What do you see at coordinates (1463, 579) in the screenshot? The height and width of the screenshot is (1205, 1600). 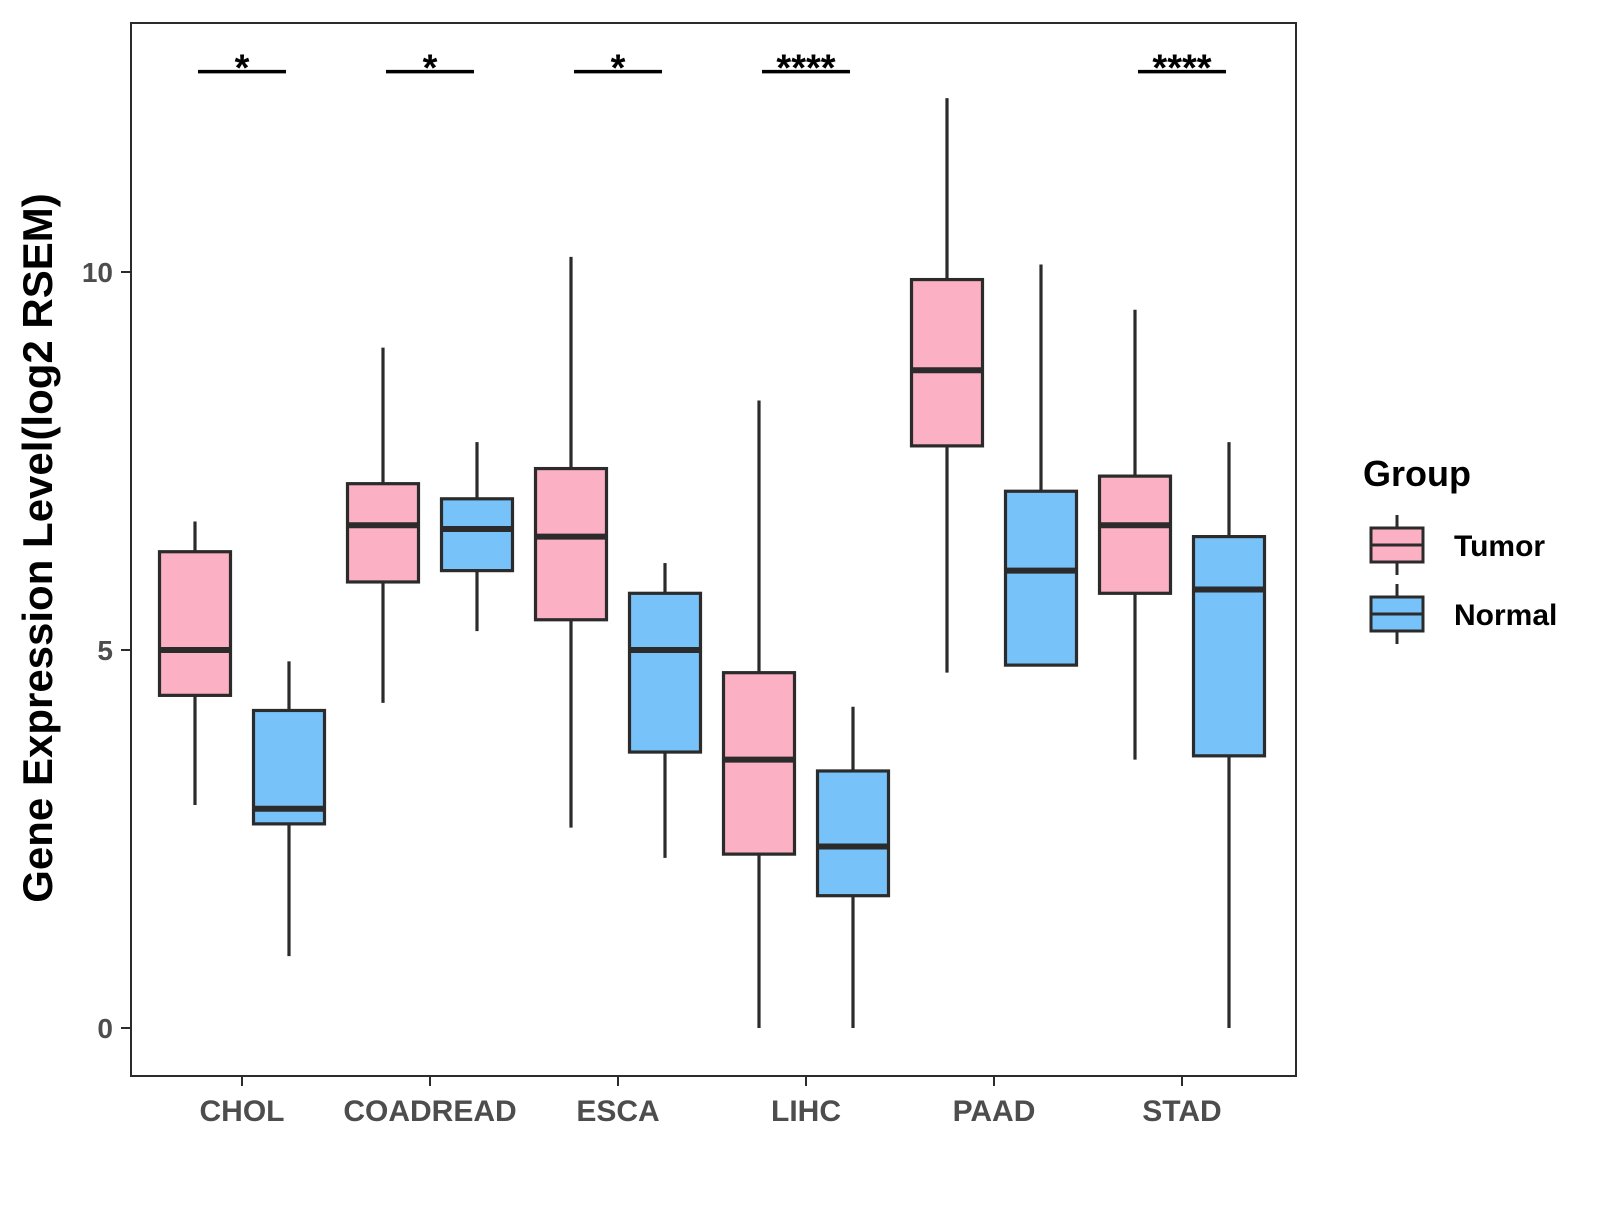 I see `legend: Tumor Normal` at bounding box center [1463, 579].